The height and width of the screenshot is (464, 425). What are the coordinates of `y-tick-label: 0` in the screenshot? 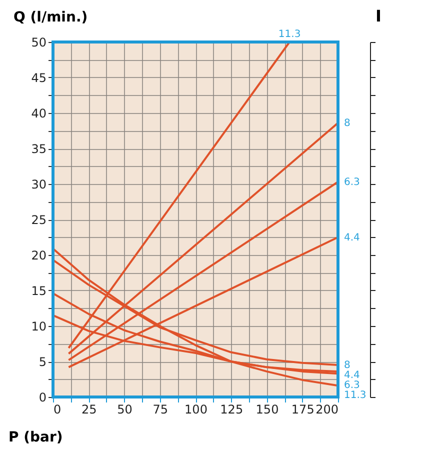 It's located at (42, 397).